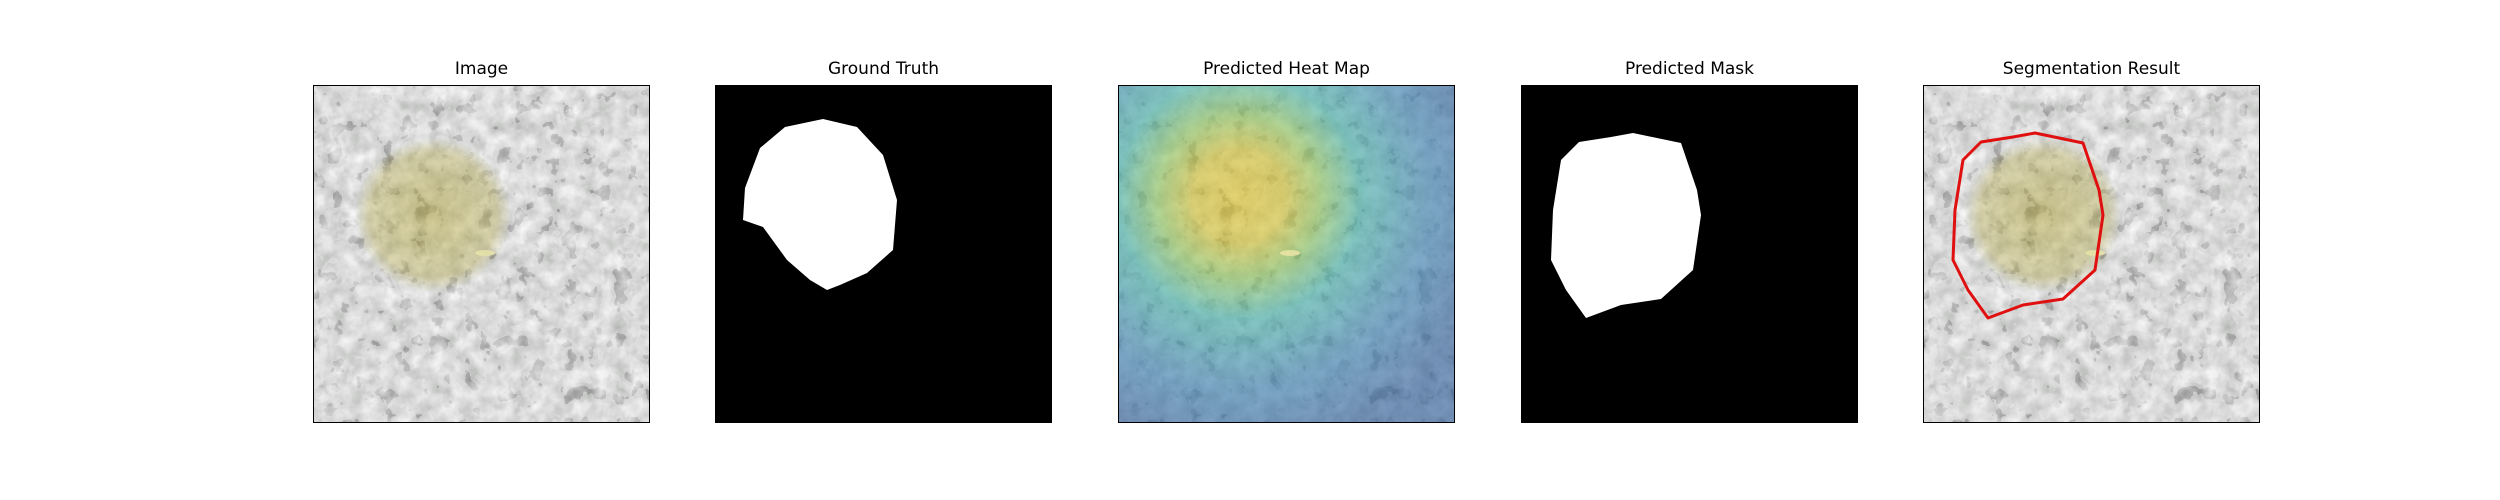 The width and height of the screenshot is (2500, 500). I want to click on panel-ground-truth: Ground Truth, so click(883, 250).